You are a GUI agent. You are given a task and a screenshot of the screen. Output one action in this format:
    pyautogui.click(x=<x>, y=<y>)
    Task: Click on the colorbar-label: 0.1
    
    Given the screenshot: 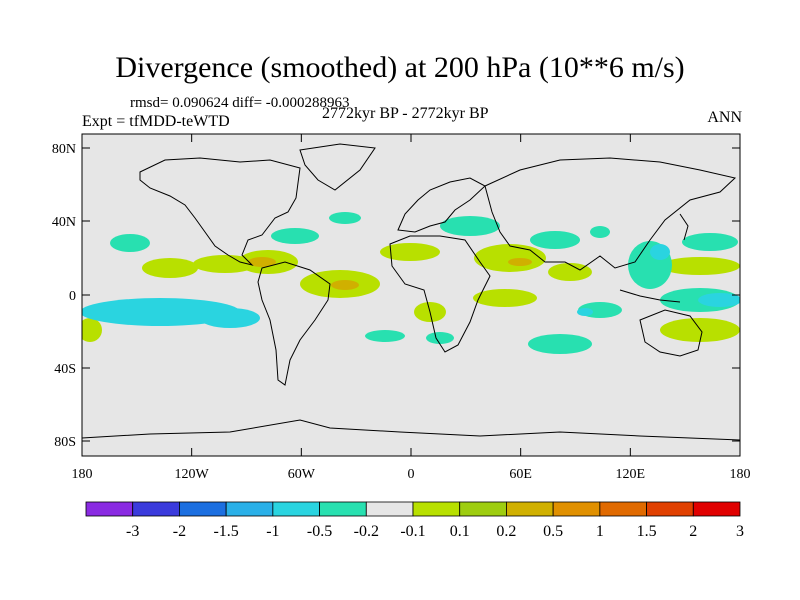 What is the action you would take?
    pyautogui.click(x=460, y=531)
    